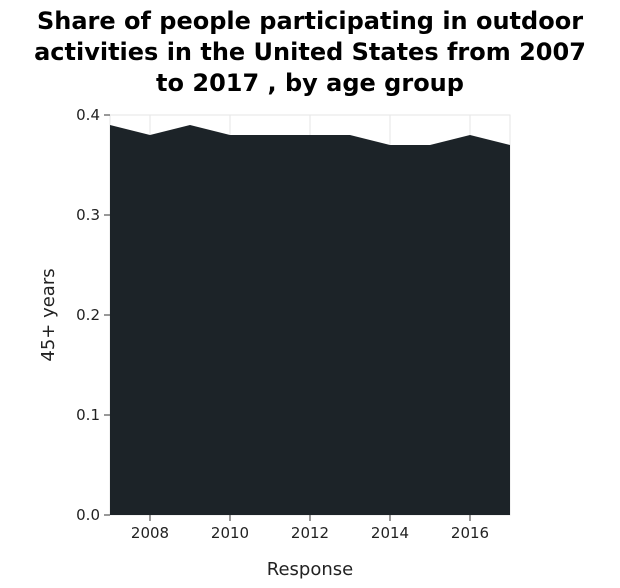 The width and height of the screenshot is (620, 588). I want to click on y-tick-label: 0.0, so click(88, 515).